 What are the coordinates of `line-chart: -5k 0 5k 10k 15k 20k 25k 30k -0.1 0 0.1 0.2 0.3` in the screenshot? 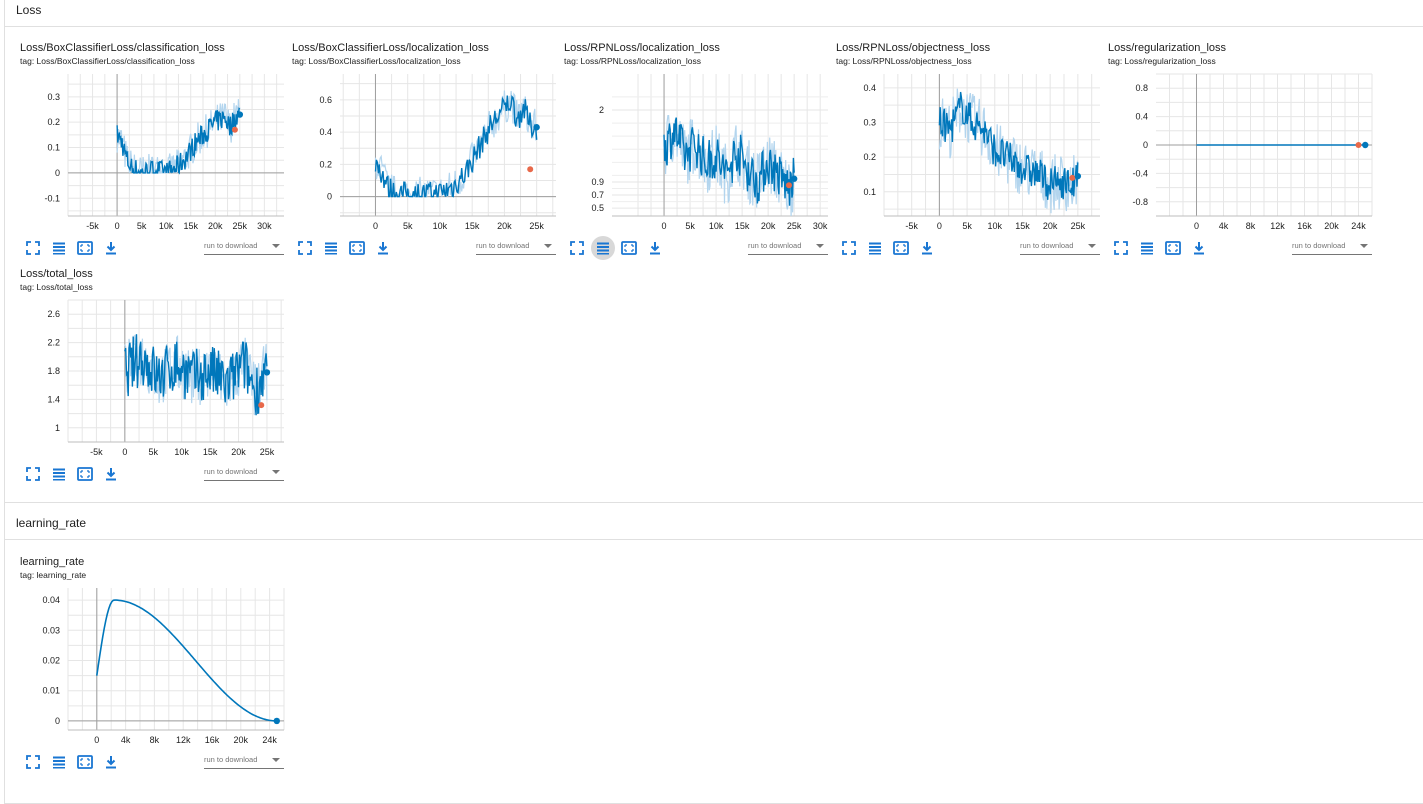 It's located at (154, 153).